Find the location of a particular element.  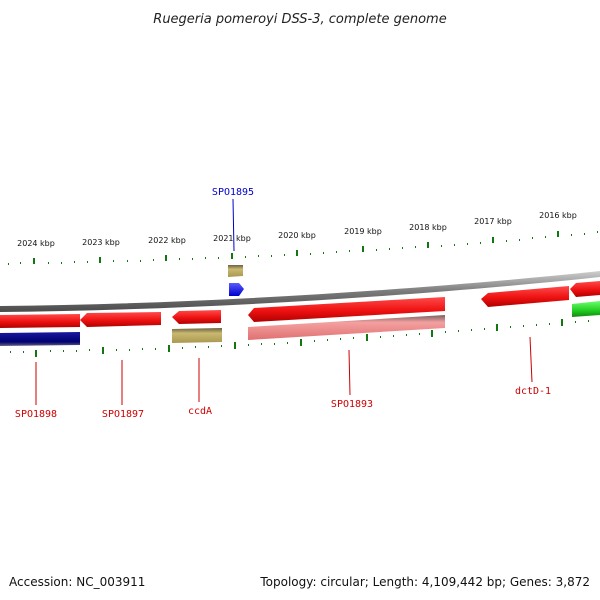

gene-olive-upper is located at coordinates (235, 271).